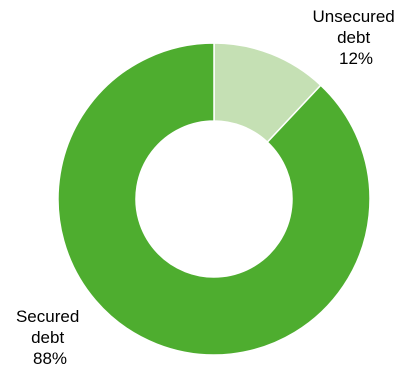 This screenshot has height=375, width=412. I want to click on slice-label-unsecured: Unsecured debt 12%, so click(356, 37).